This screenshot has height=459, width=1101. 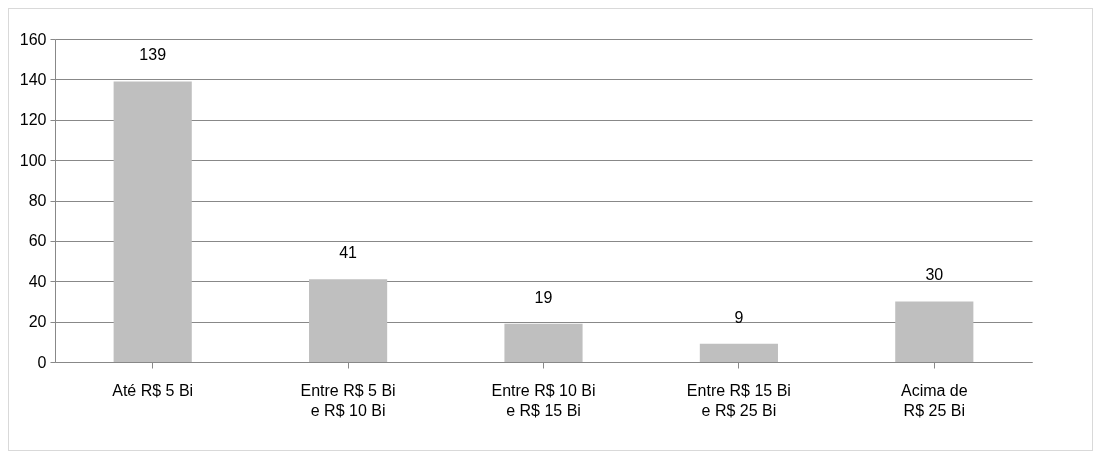 What do you see at coordinates (42, 362) in the screenshot?
I see `y-tick-label: 0` at bounding box center [42, 362].